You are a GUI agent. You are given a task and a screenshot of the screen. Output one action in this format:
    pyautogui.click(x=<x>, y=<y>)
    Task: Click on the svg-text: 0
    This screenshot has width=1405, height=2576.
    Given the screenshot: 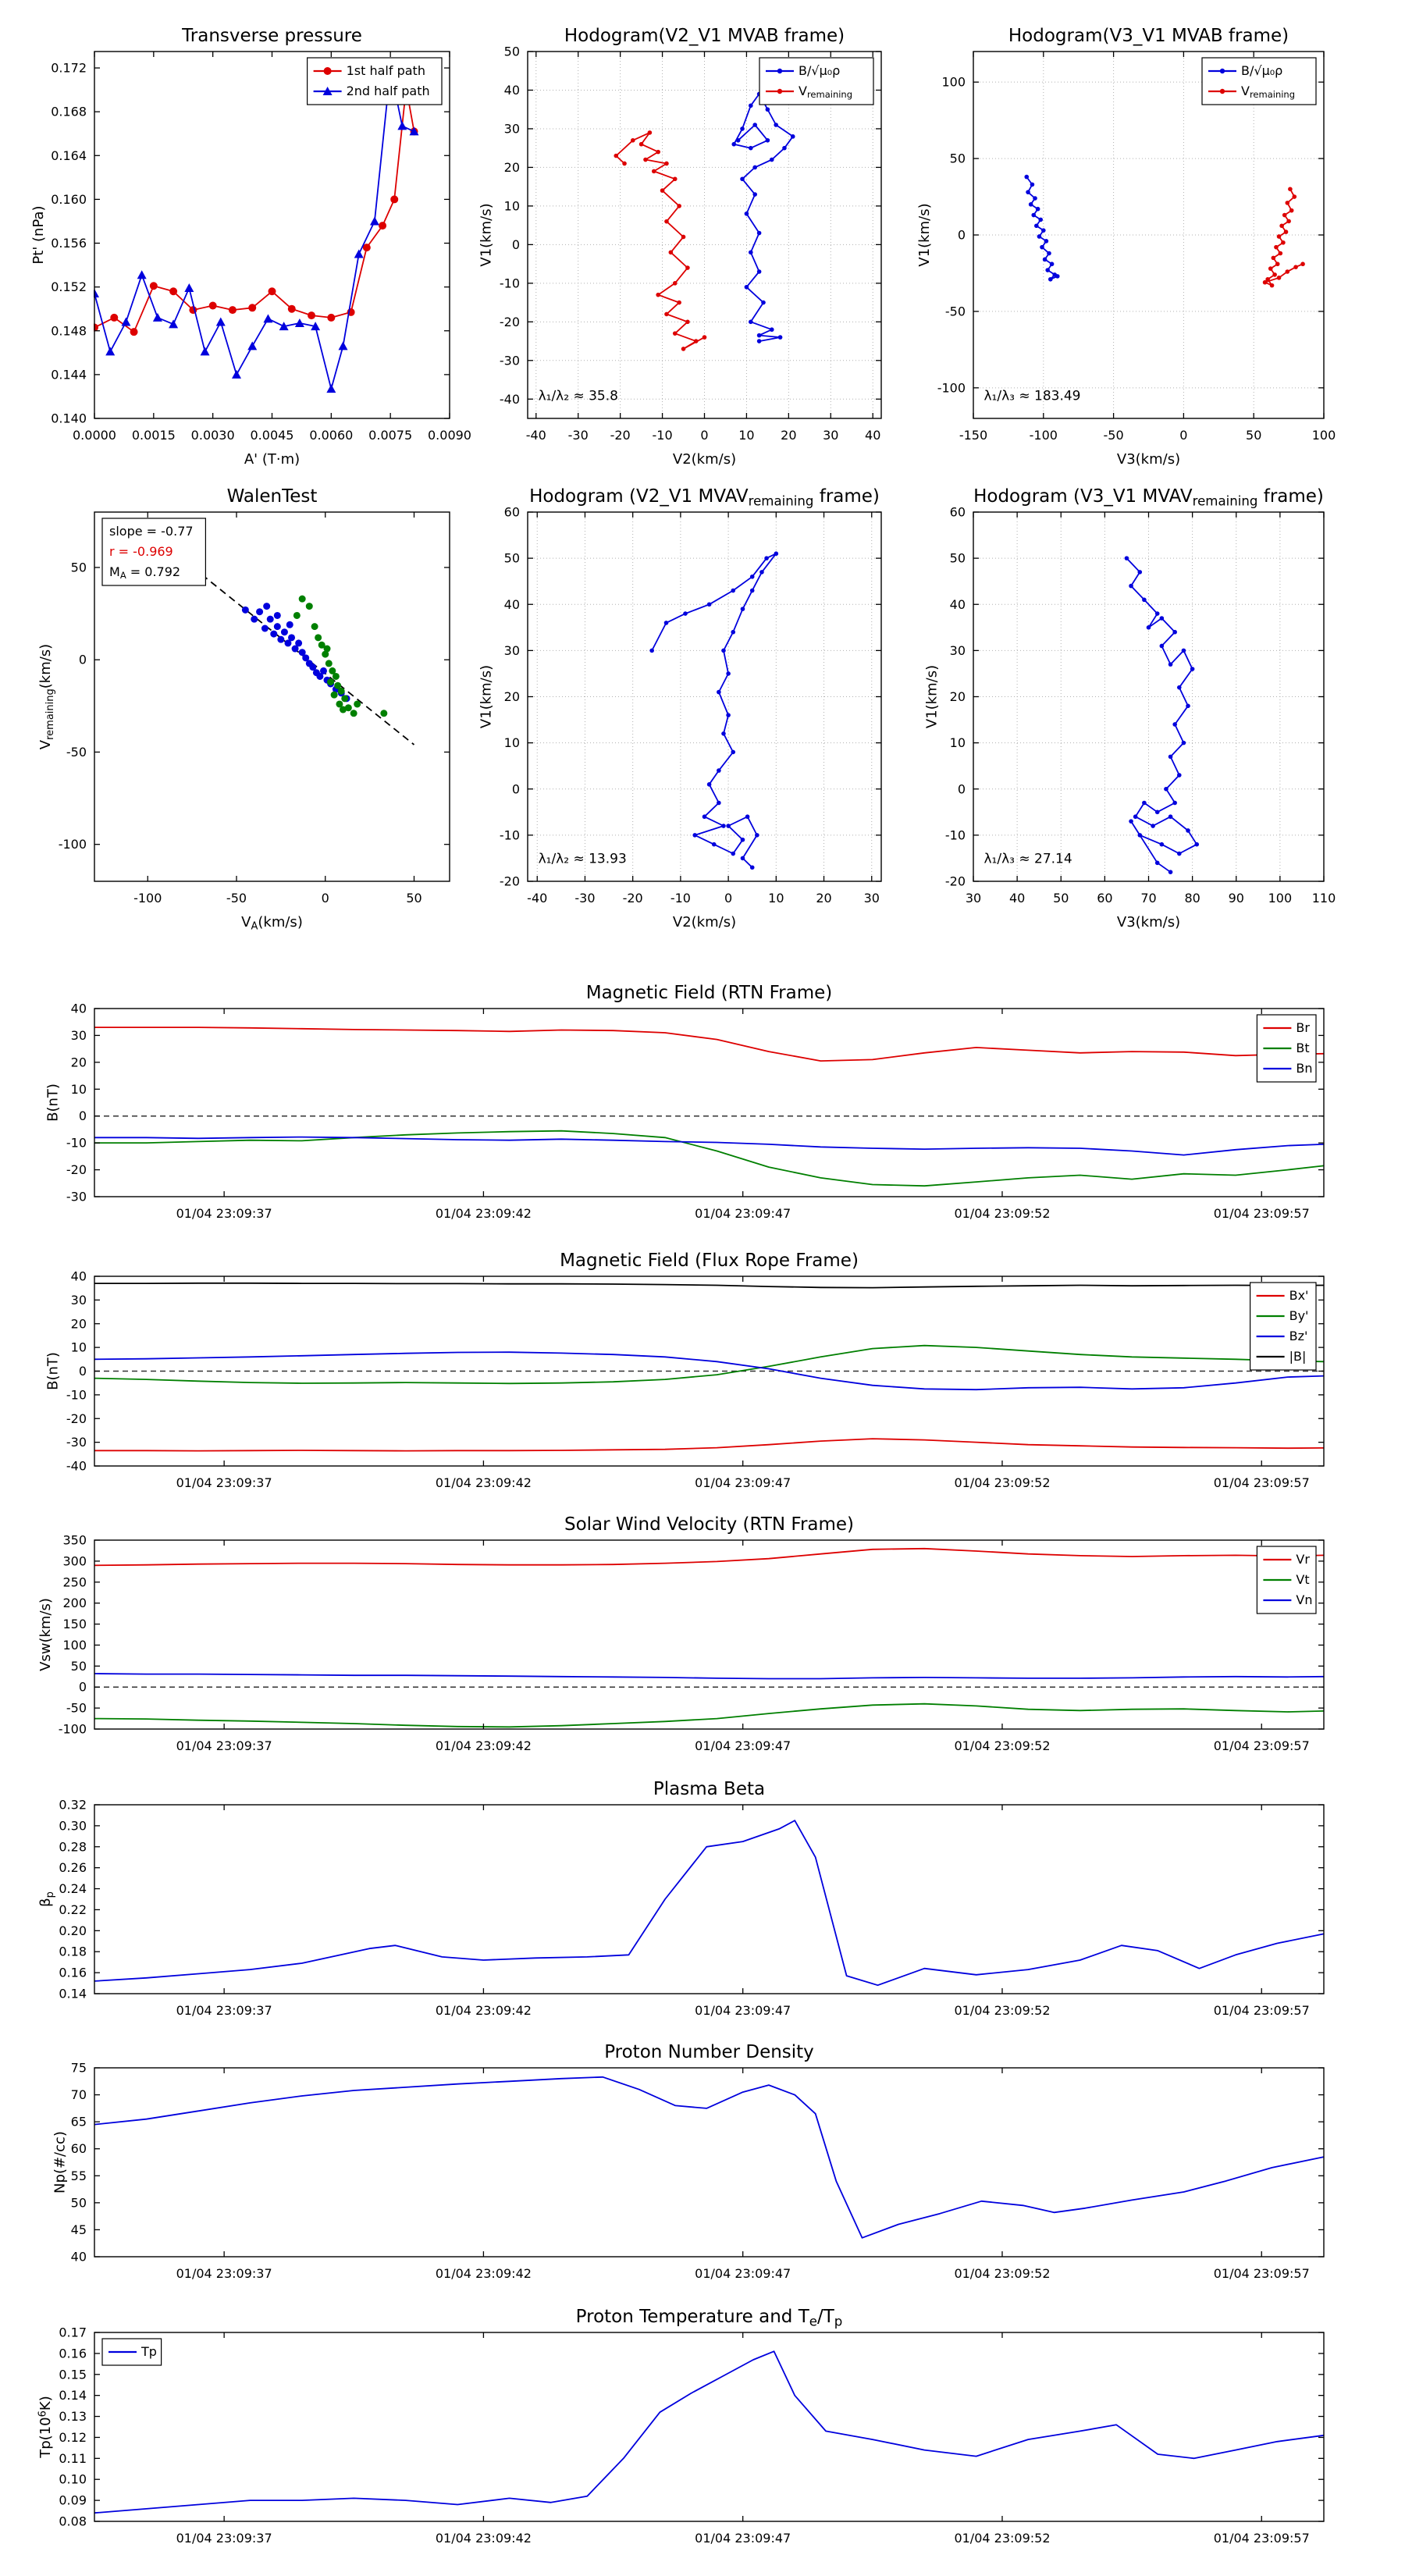 What is the action you would take?
    pyautogui.click(x=962, y=235)
    